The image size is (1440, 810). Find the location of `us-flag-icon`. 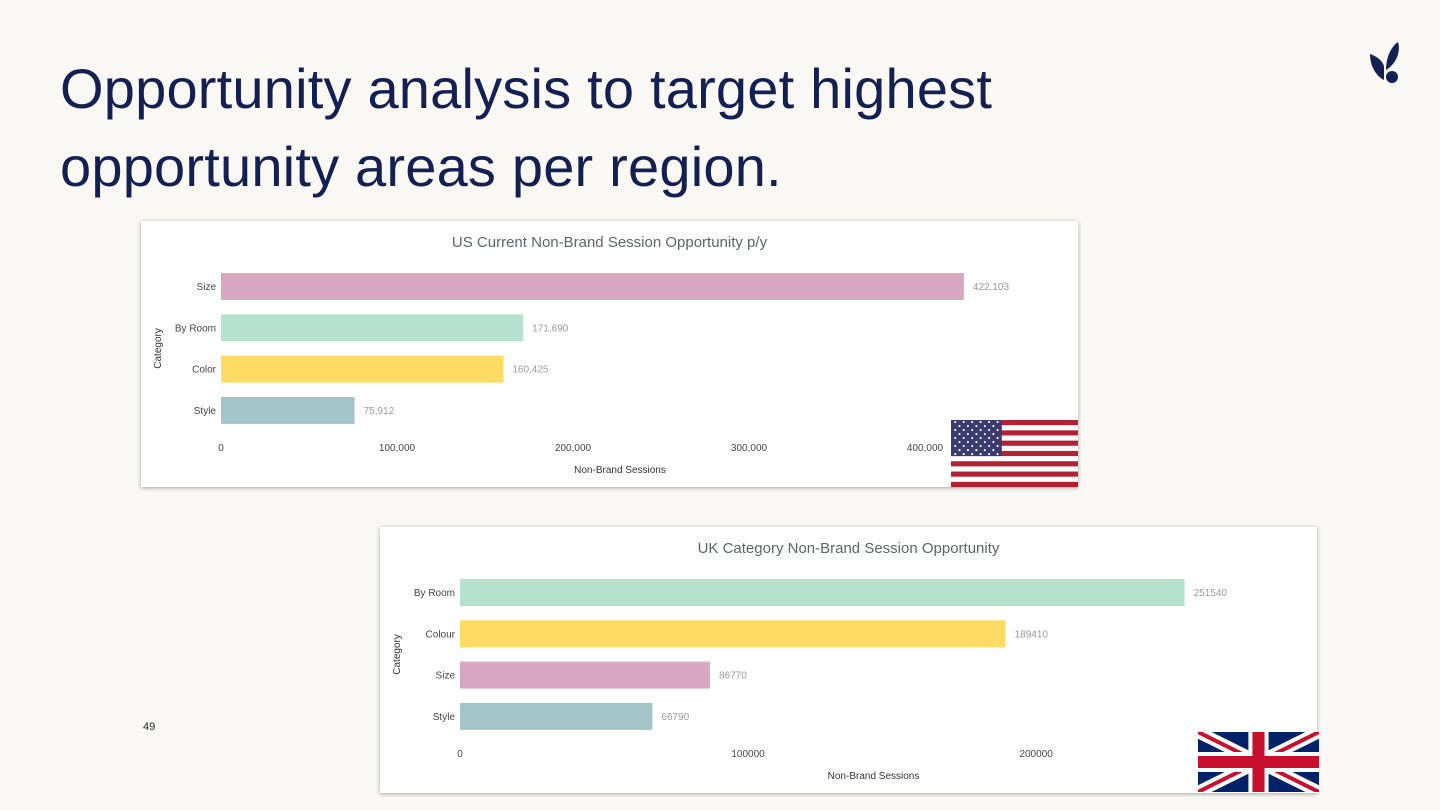

us-flag-icon is located at coordinates (1014, 453).